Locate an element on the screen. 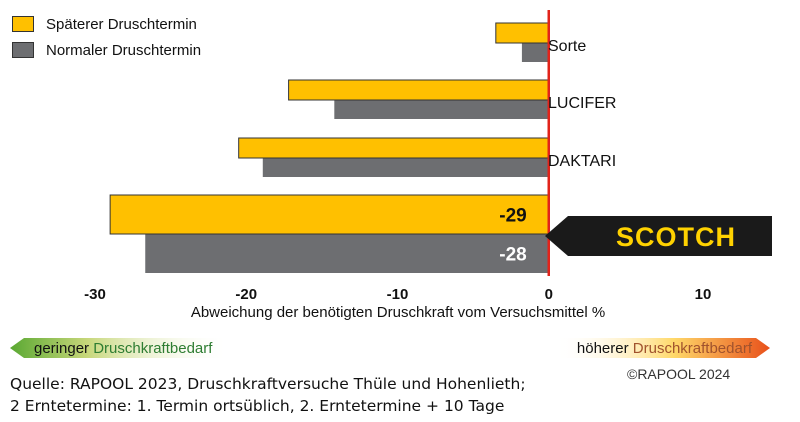  x-tick-label: 10 is located at coordinates (703, 294).